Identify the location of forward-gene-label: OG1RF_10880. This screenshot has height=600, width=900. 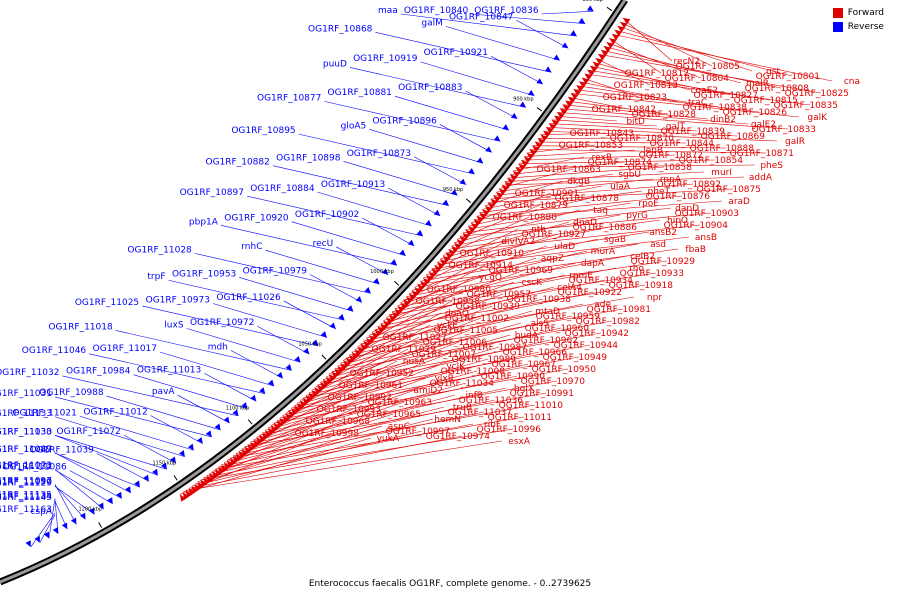
(525, 218).